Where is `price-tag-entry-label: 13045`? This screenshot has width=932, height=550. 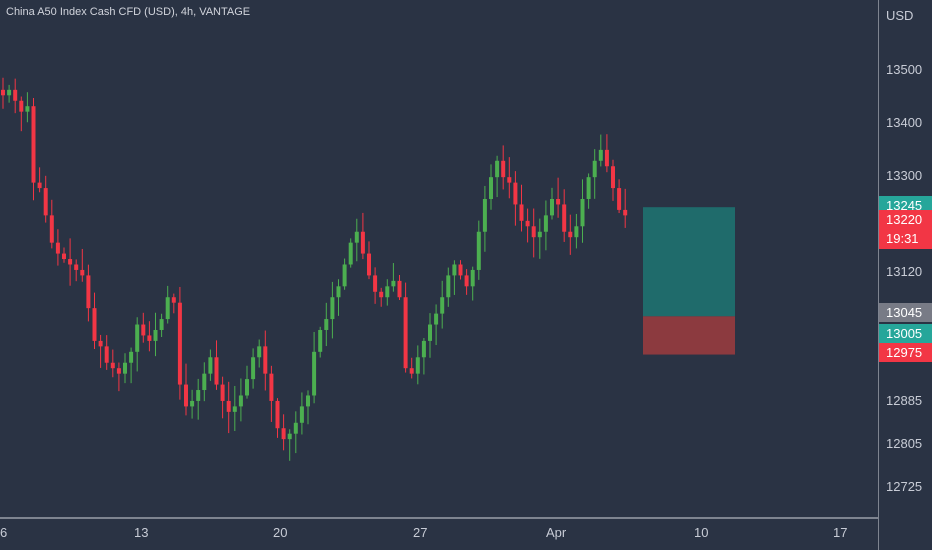 price-tag-entry-label: 13045 is located at coordinates (904, 312).